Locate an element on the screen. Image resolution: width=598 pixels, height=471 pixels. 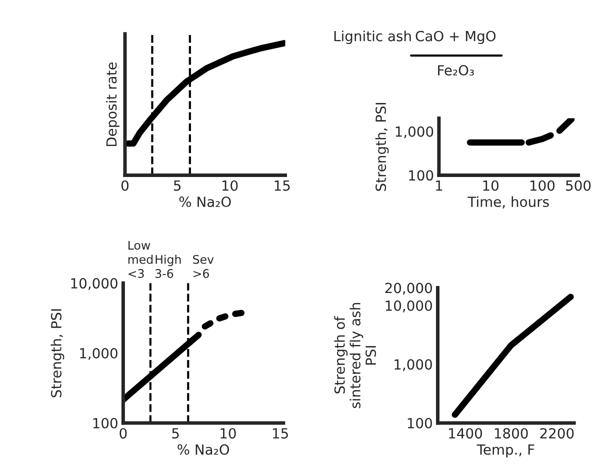
y-axis-title: Strength of sintered fly ash PSI is located at coordinates (355, 355).